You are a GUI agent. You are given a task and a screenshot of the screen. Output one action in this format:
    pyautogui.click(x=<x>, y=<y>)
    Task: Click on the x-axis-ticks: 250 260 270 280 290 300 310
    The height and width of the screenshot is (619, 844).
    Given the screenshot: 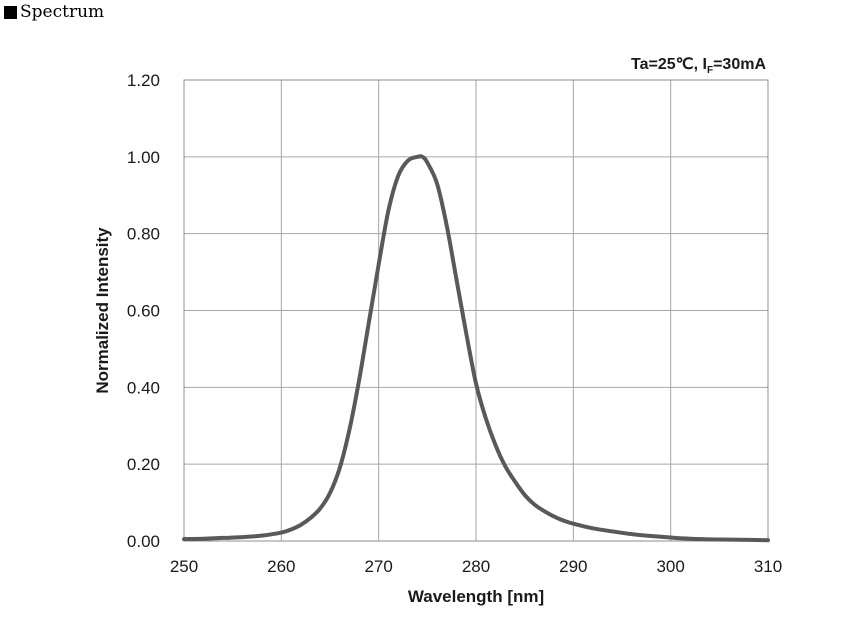 What is the action you would take?
    pyautogui.click(x=476, y=566)
    